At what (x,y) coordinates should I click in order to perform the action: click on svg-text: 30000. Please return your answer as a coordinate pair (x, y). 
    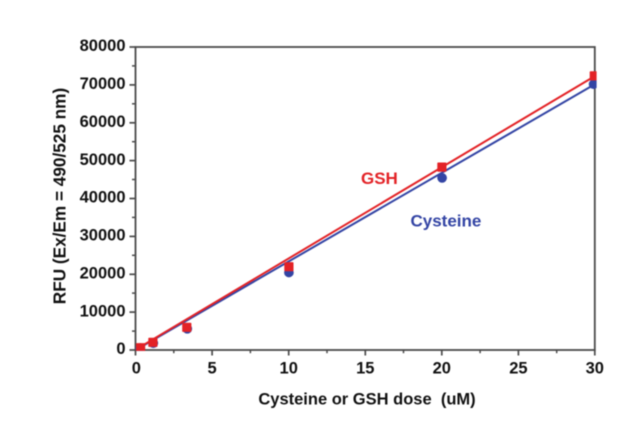
    Looking at the image, I should click on (103, 236).